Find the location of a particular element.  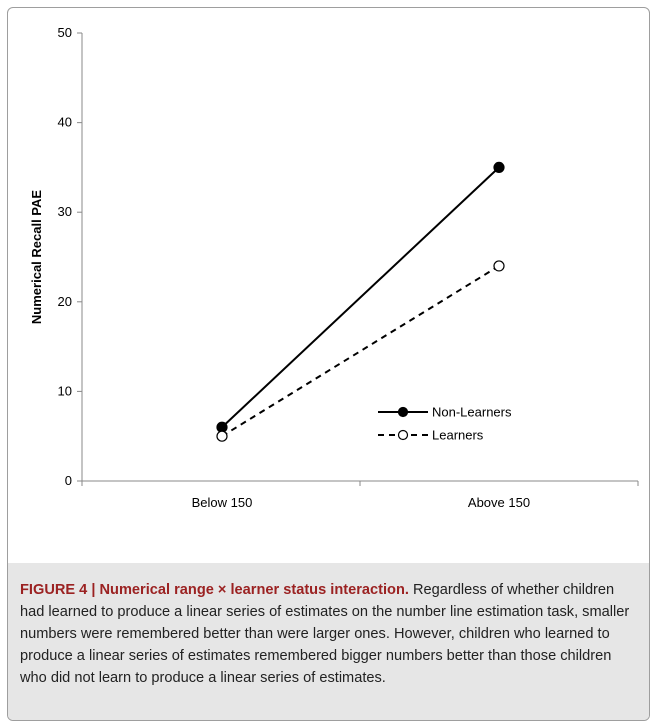

y-tick-label: 50 is located at coordinates (65, 32).